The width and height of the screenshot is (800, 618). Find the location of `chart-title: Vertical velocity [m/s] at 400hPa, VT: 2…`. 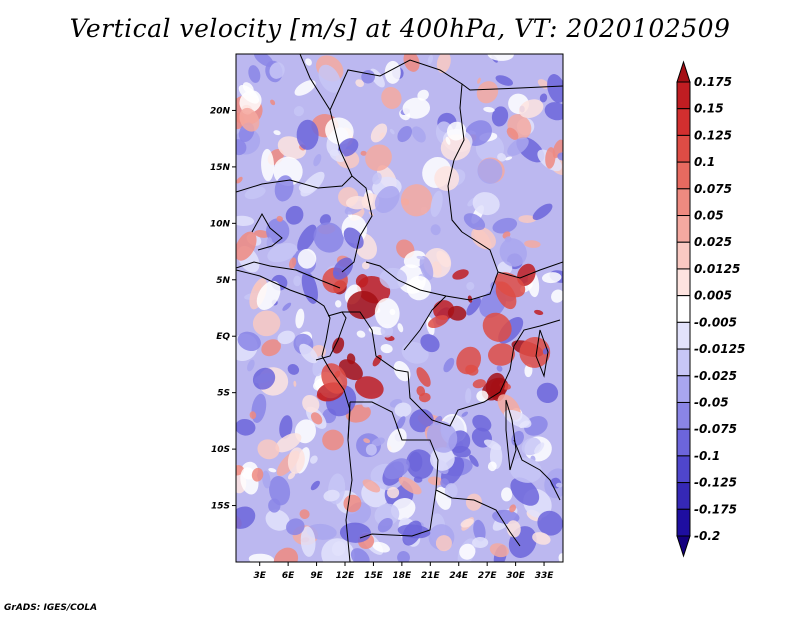

chart-title: Vertical velocity [m/s] at 400hPa, VT: 2… is located at coordinates (400, 28).